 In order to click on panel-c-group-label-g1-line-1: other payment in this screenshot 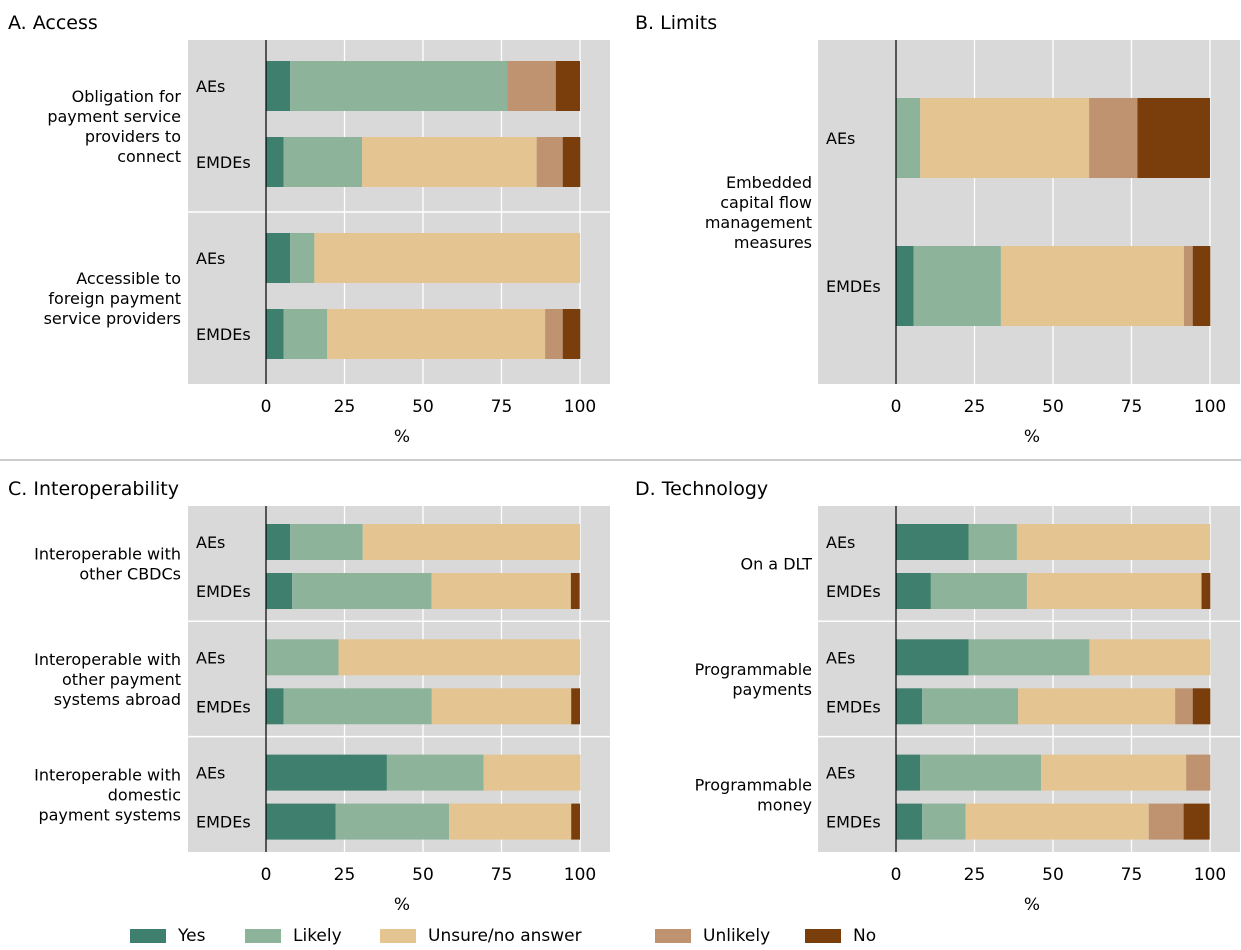, I will do `click(121, 679)`.